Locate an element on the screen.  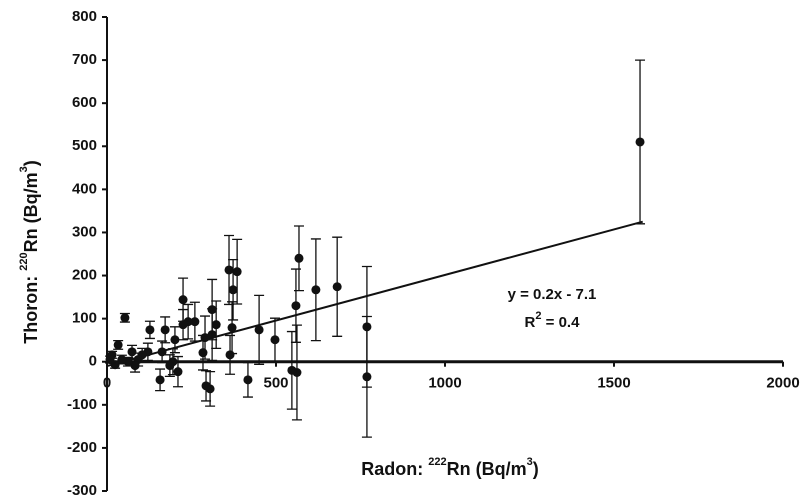
y-axis-title-sup: 220 is located at coordinates (24, 261).